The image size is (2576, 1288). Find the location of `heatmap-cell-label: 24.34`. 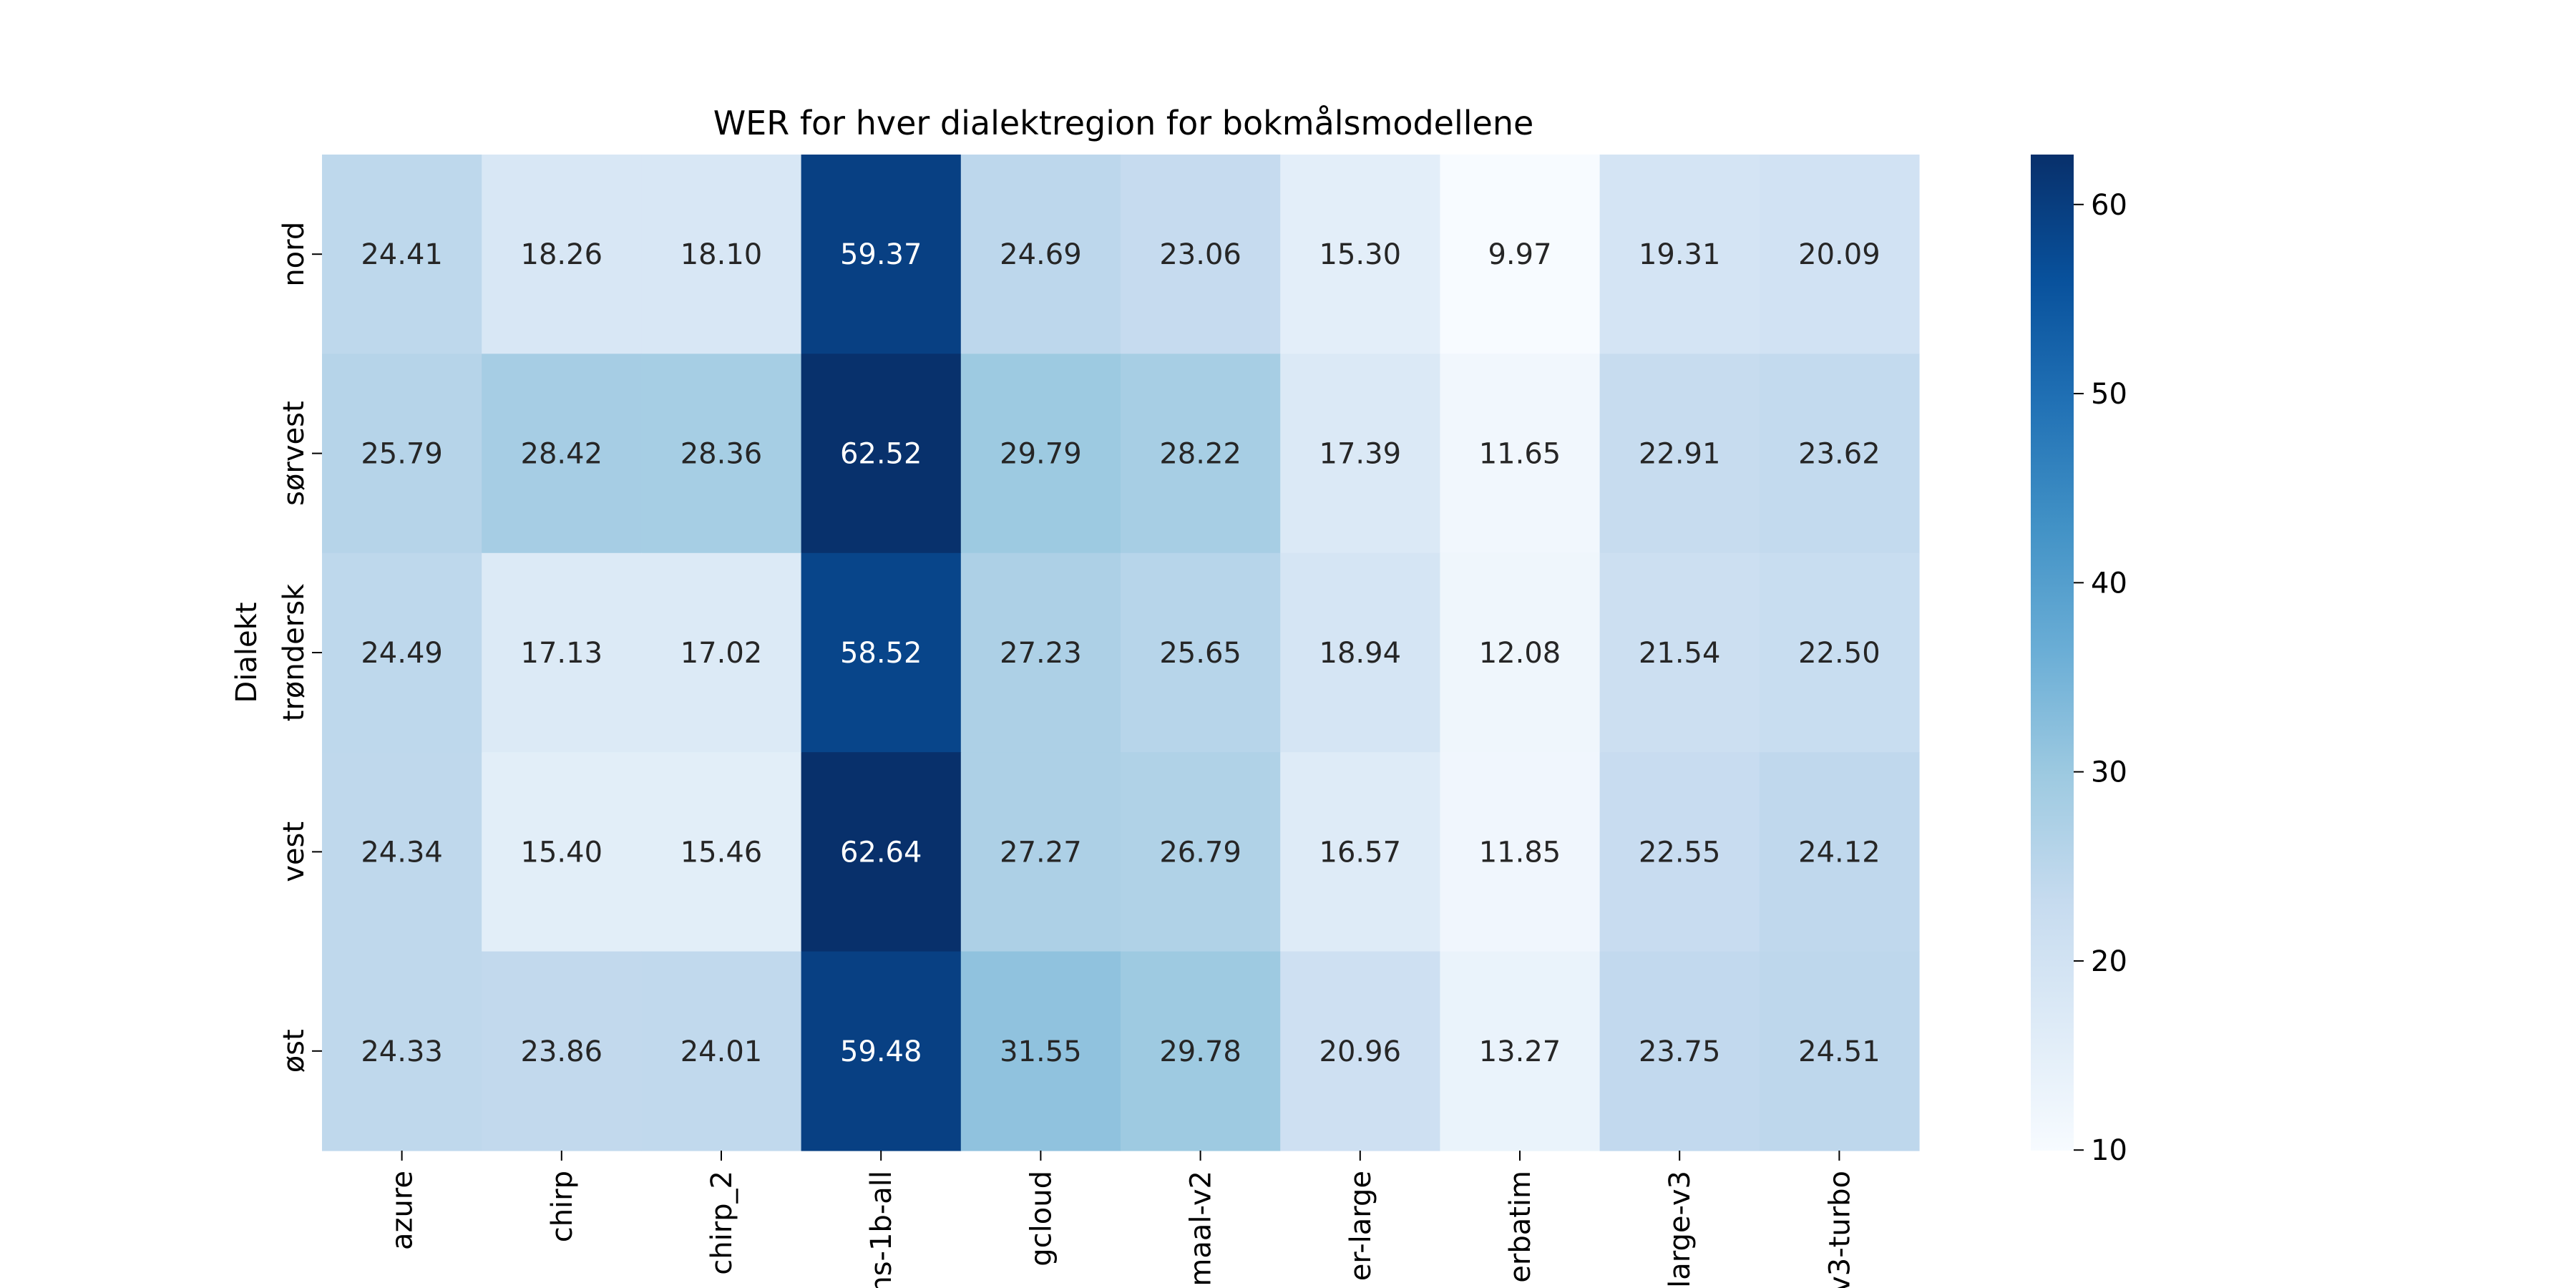

heatmap-cell-label: 24.34 is located at coordinates (402, 852).